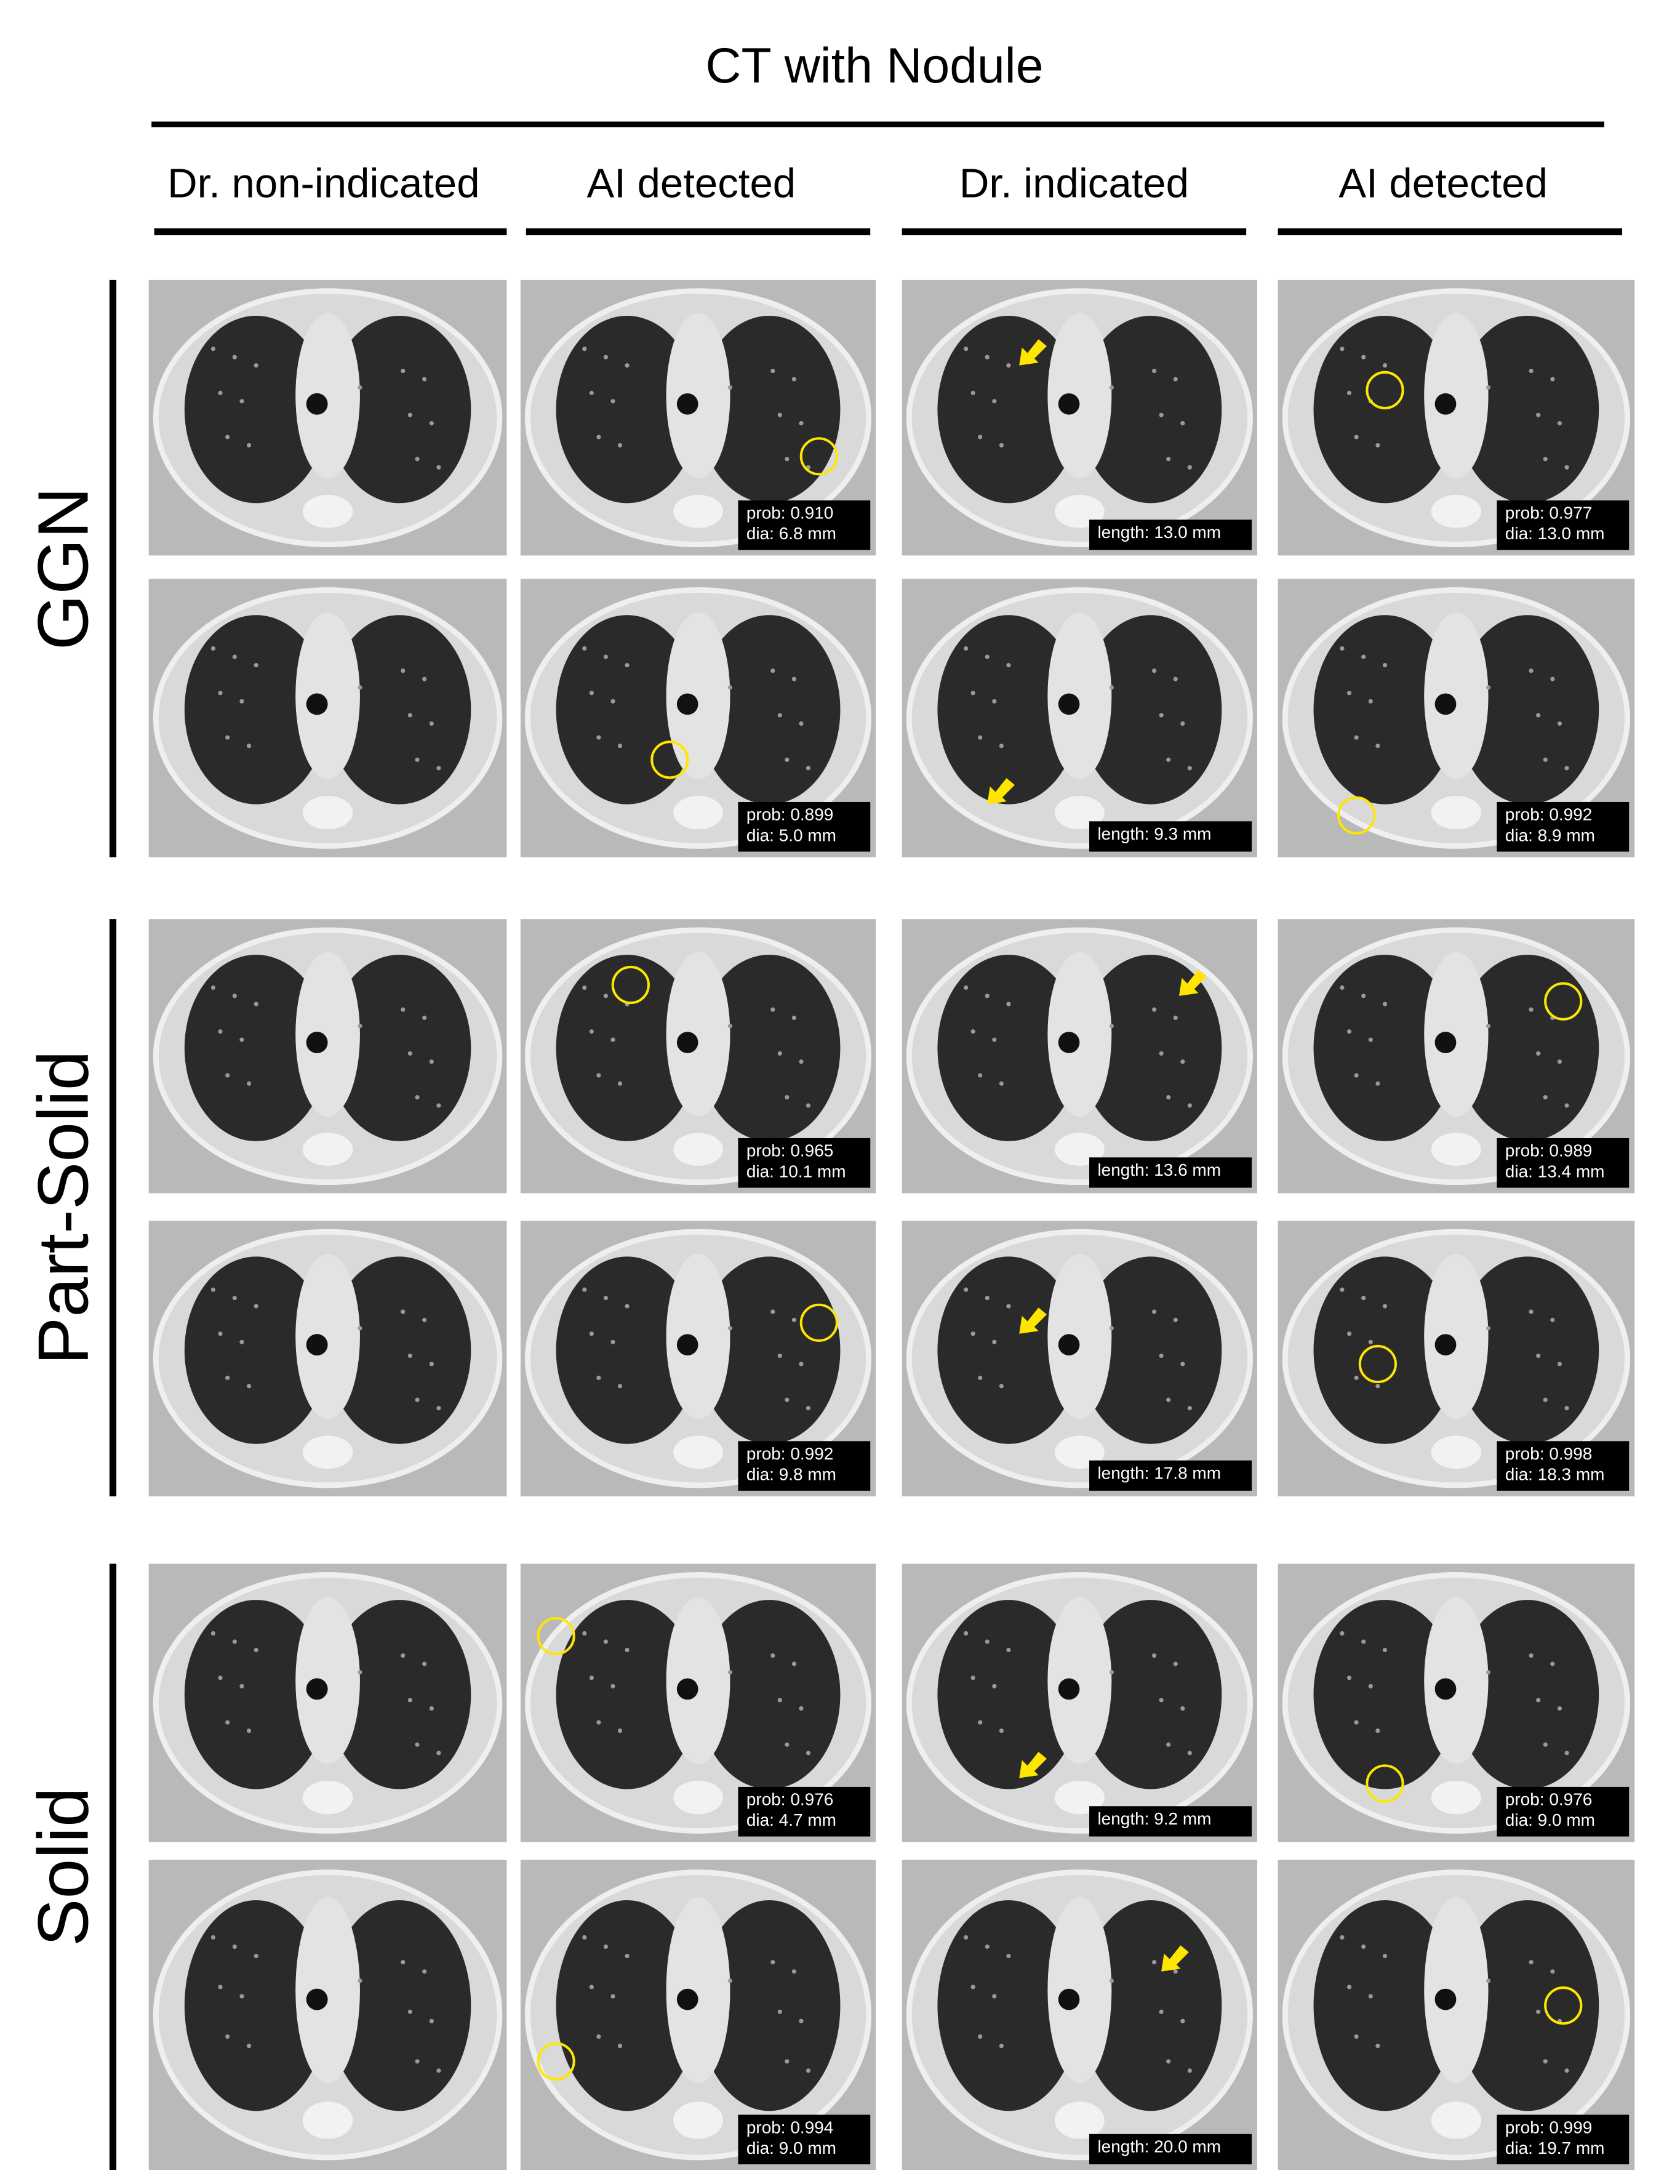 The height and width of the screenshot is (2184, 1680). Describe the element at coordinates (1033, 1764) in the screenshot. I see `doctor-arrow` at that location.